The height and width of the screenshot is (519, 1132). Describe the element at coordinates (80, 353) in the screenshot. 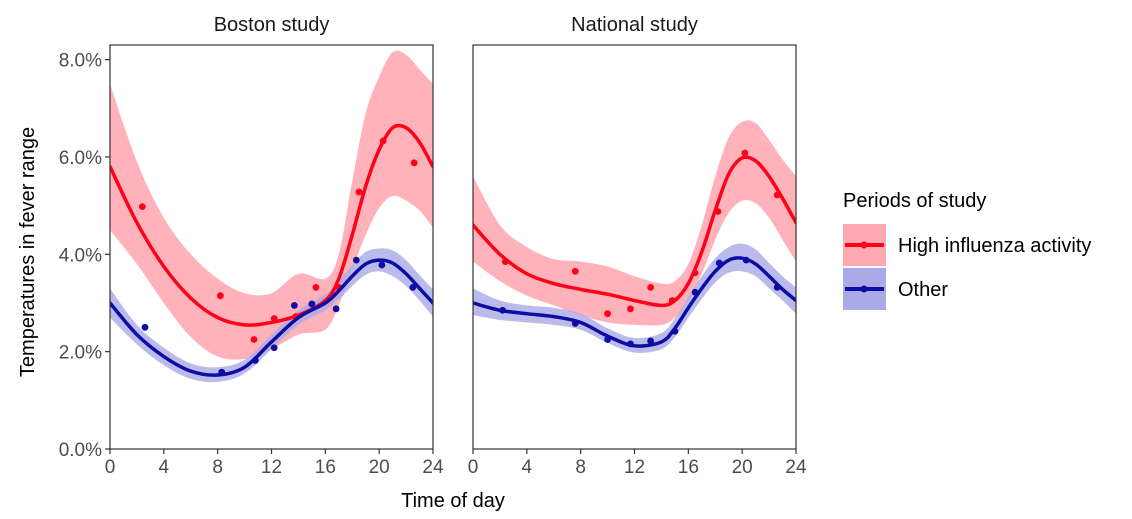

I see `y-tick-label: 2.0%` at that location.